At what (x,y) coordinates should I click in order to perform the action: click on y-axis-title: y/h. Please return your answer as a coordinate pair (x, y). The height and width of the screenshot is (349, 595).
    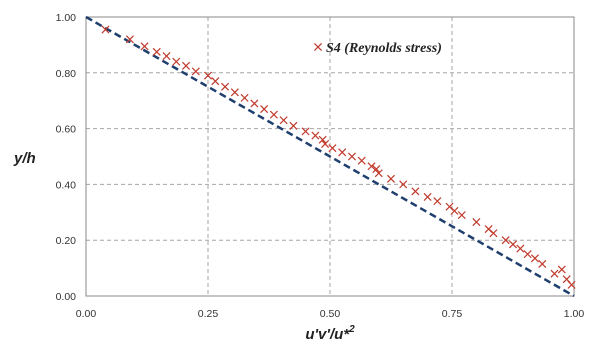
    Looking at the image, I should click on (24, 158).